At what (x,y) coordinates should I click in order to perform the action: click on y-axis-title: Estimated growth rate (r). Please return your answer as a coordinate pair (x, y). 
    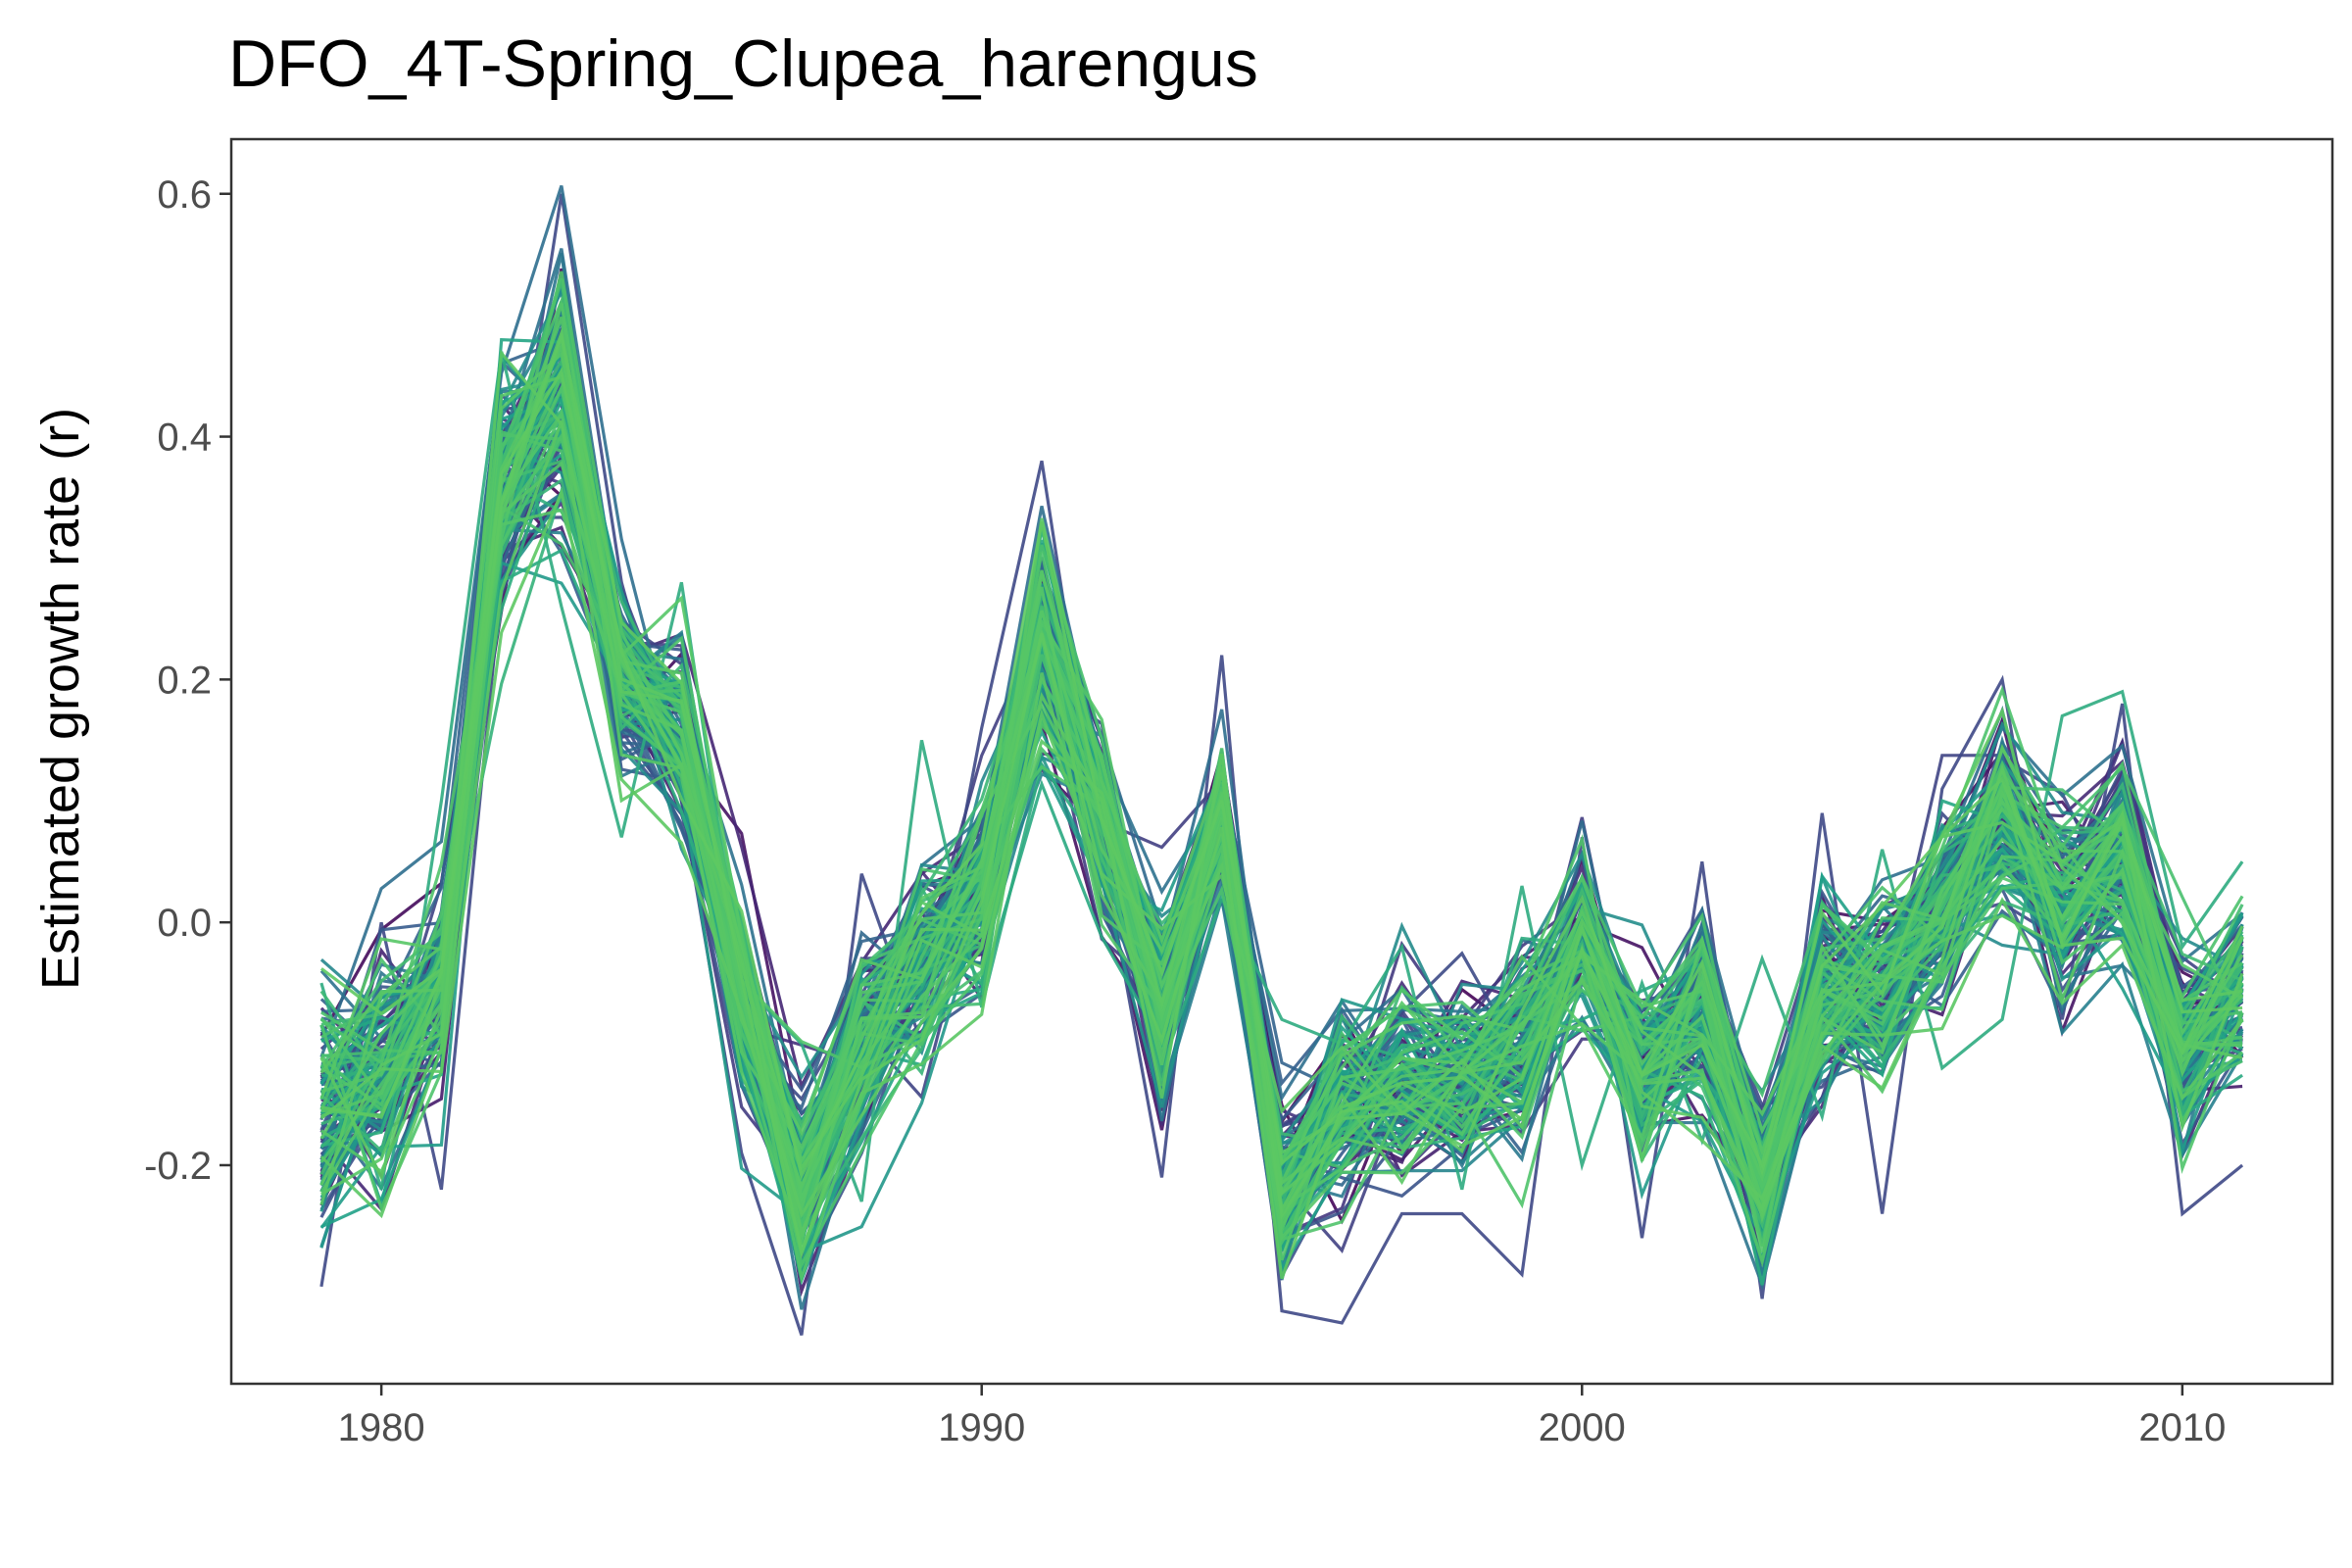
    Looking at the image, I should click on (60, 699).